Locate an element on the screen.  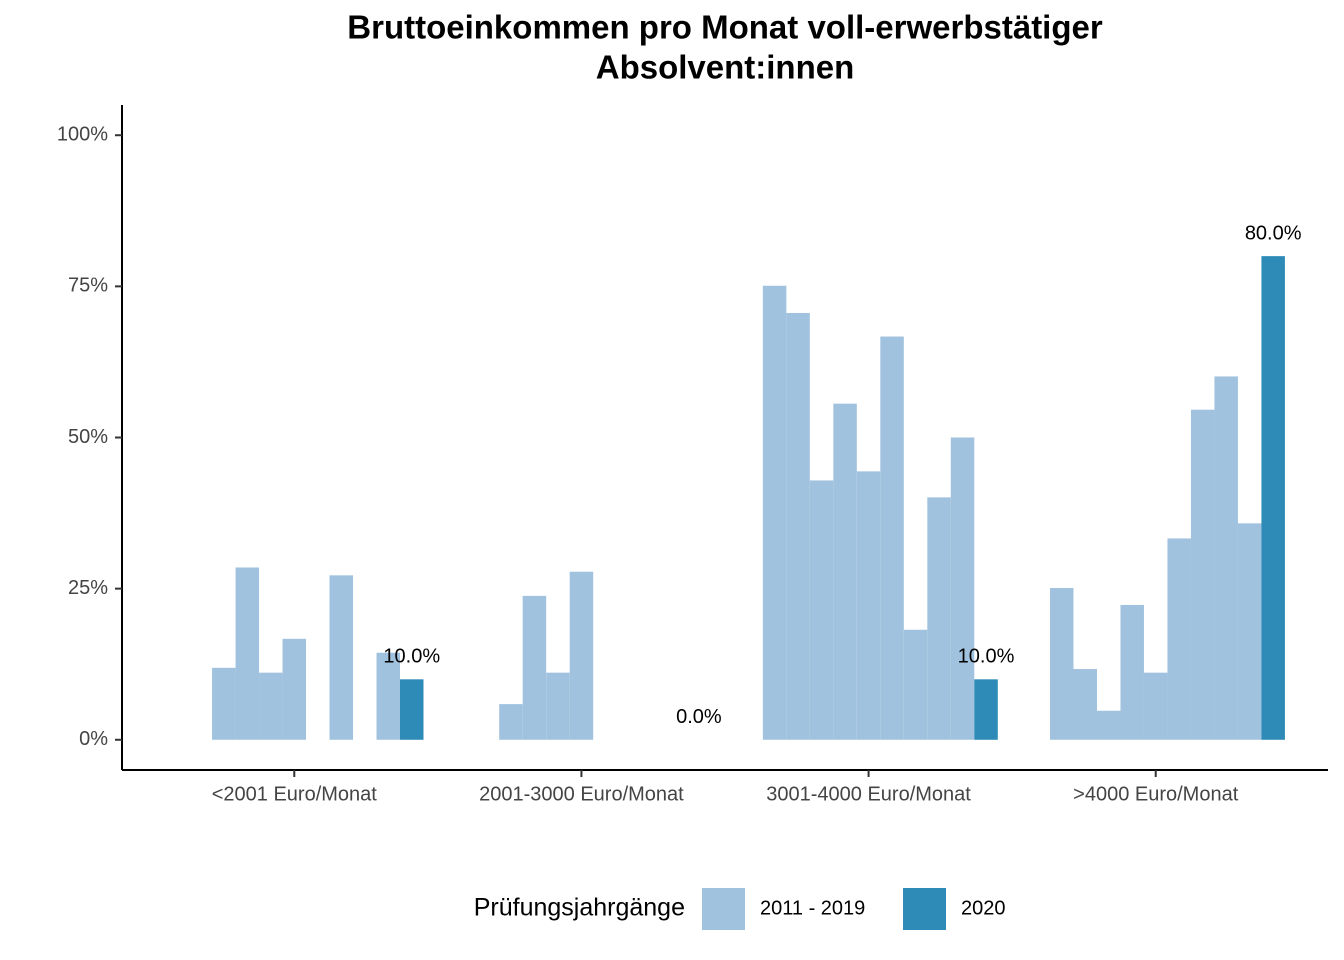
x-tick-label: 2001-3000 Euro/Monat is located at coordinates (581, 794).